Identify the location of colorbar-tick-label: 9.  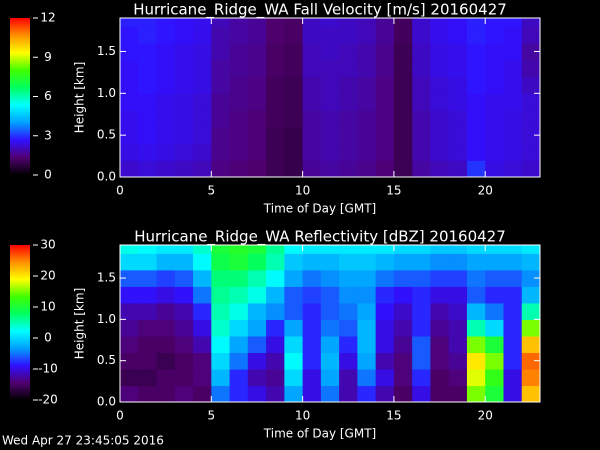
(48, 57).